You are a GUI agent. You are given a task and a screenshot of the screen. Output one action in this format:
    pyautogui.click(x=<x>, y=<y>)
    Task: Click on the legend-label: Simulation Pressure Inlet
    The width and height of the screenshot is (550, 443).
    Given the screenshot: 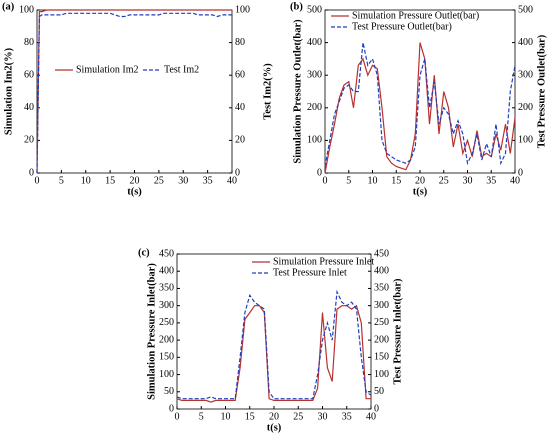 What is the action you would take?
    pyautogui.click(x=323, y=261)
    